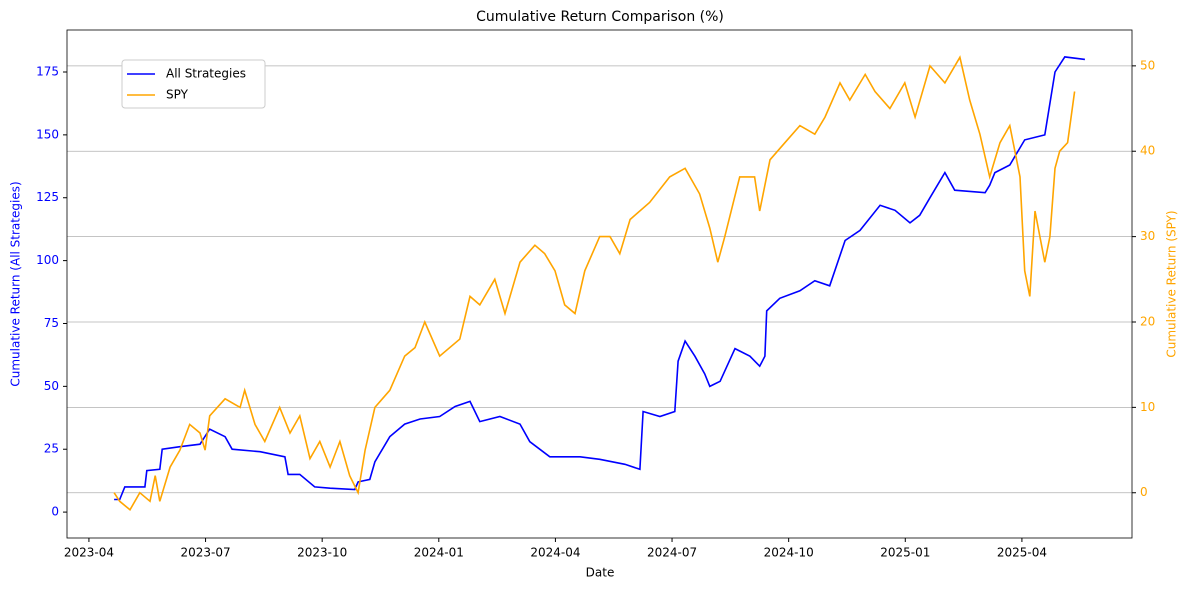  I want to click on x-tick-label: 2023-07, so click(205, 553).